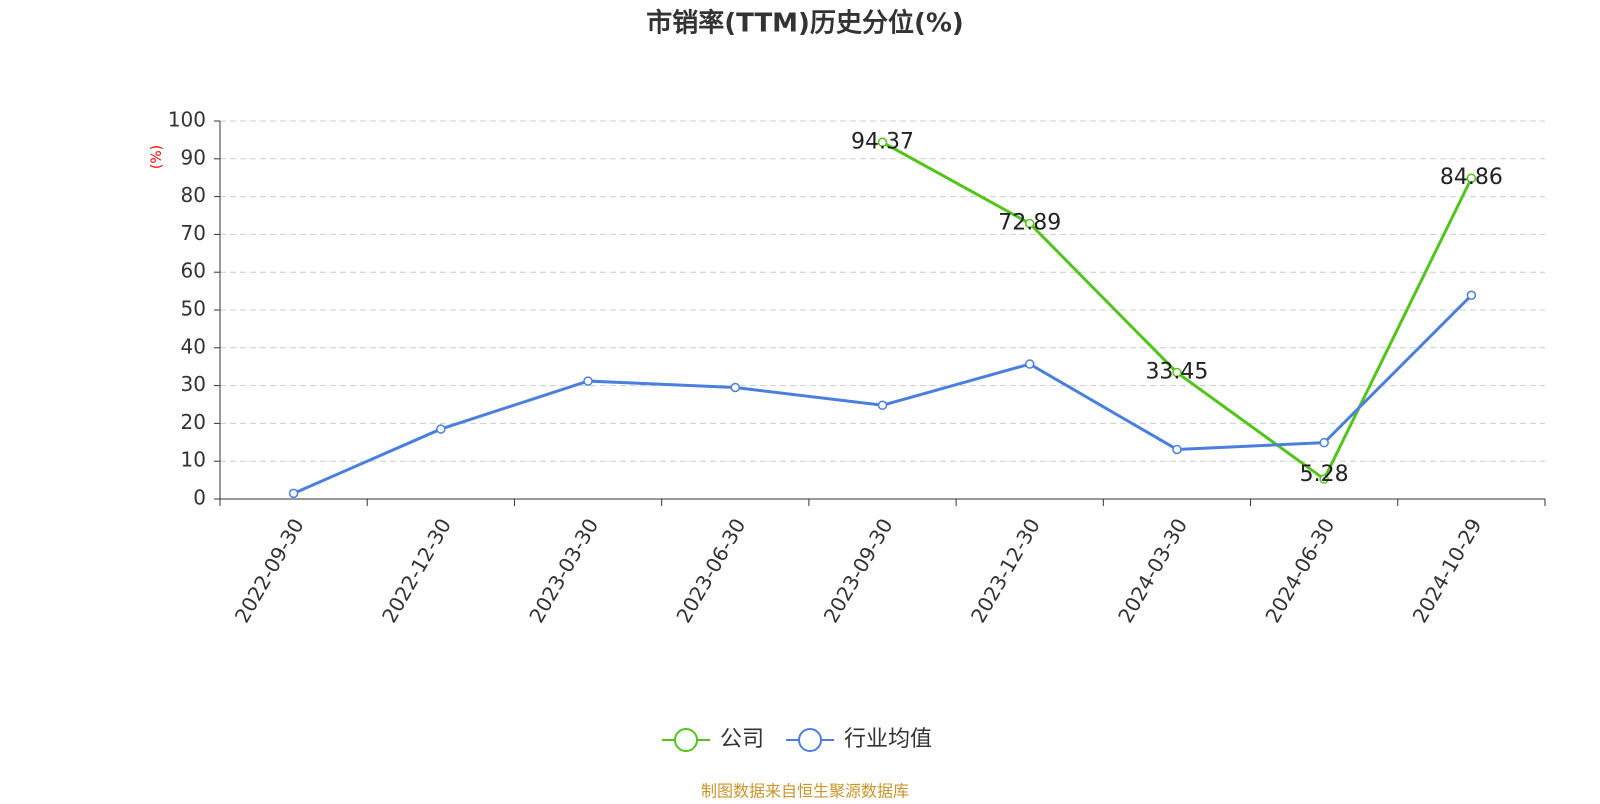 This screenshot has height=804, width=1600. Describe the element at coordinates (157, 157) in the screenshot. I see `y-axis-label: (%)` at that location.